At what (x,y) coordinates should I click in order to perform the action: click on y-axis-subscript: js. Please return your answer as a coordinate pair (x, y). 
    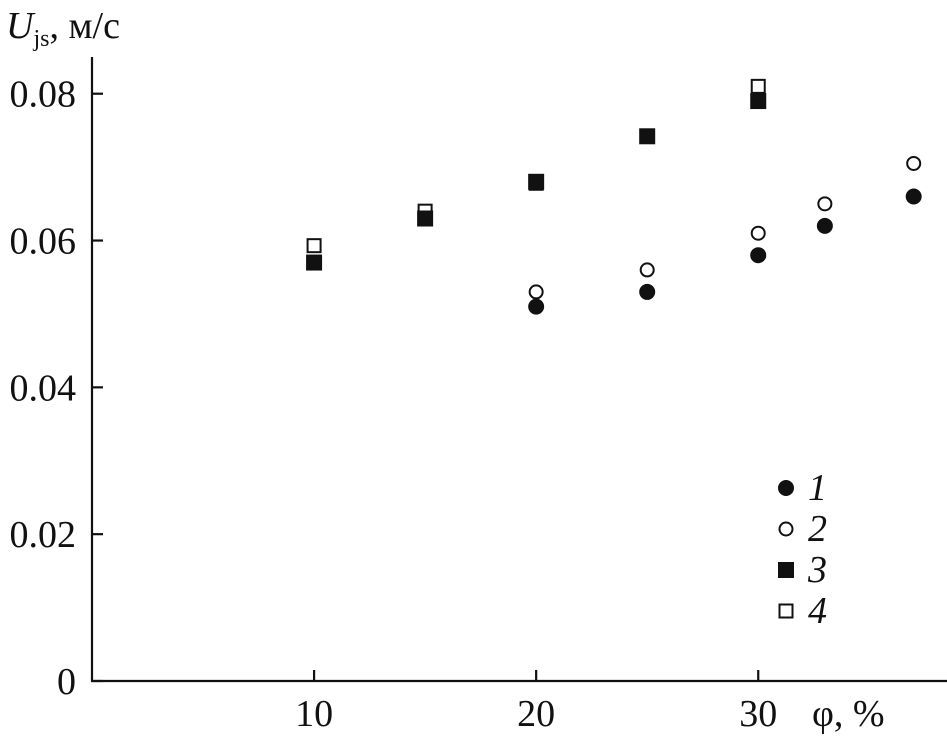
    Looking at the image, I should click on (40, 39).